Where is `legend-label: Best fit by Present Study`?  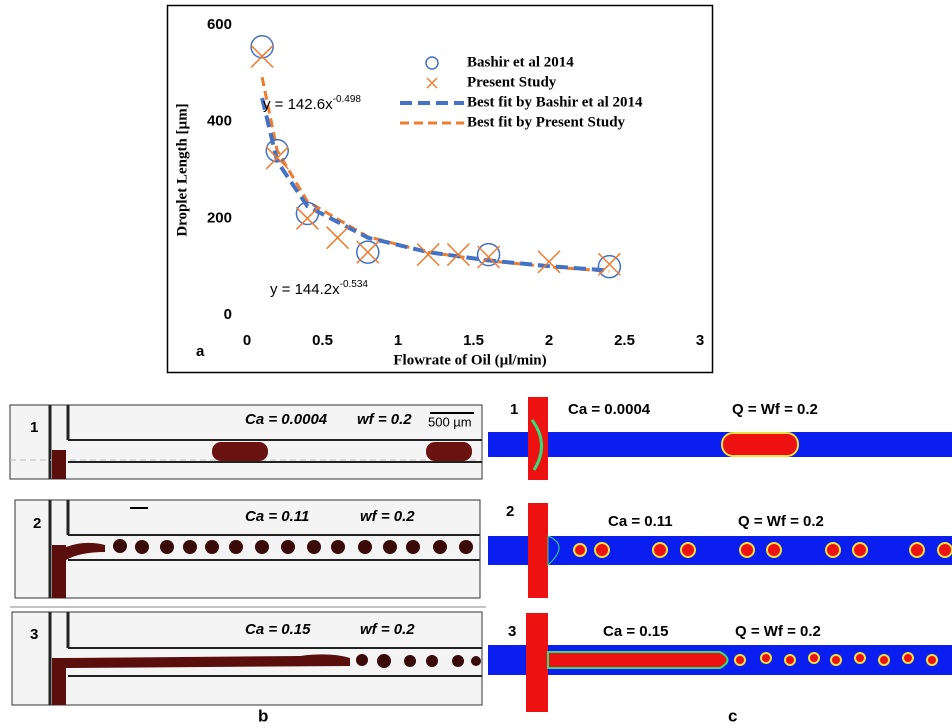 legend-label: Best fit by Present Study is located at coordinates (546, 122).